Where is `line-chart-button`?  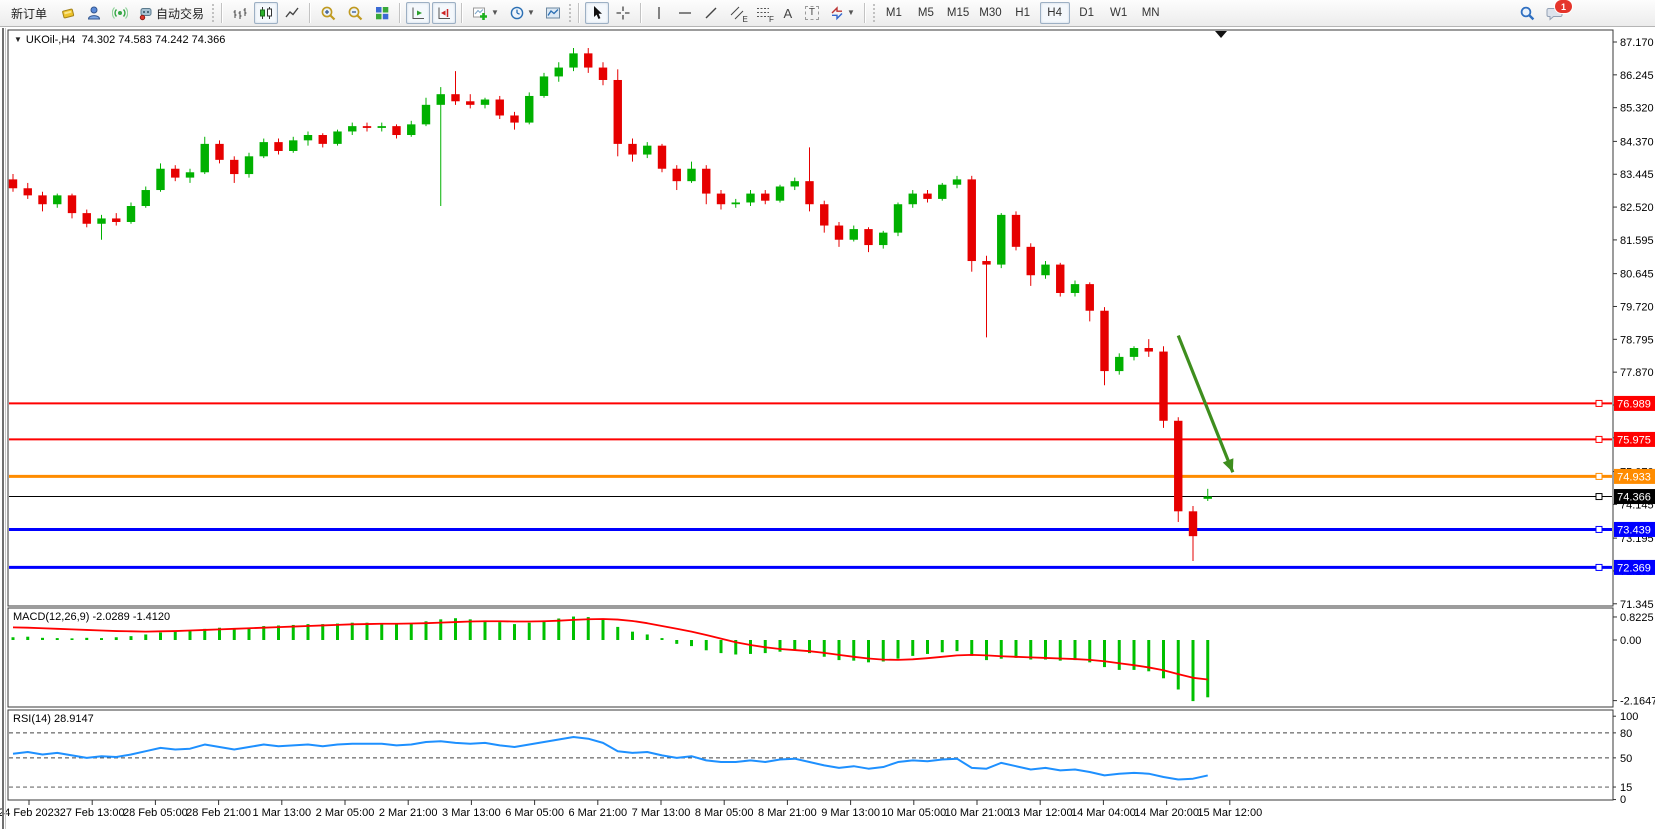 line-chart-button is located at coordinates (292, 13).